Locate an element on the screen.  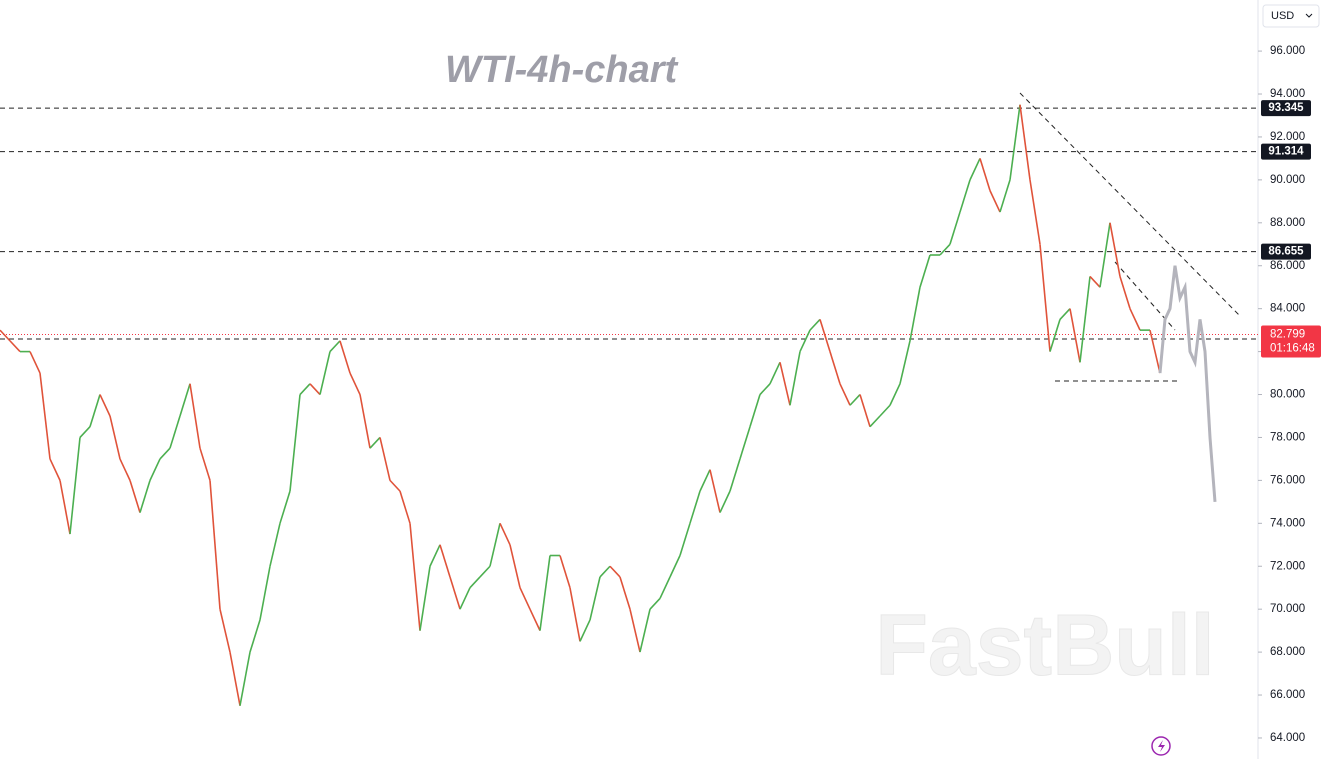
chart-title: WTI-4h-chart is located at coordinates (562, 70).